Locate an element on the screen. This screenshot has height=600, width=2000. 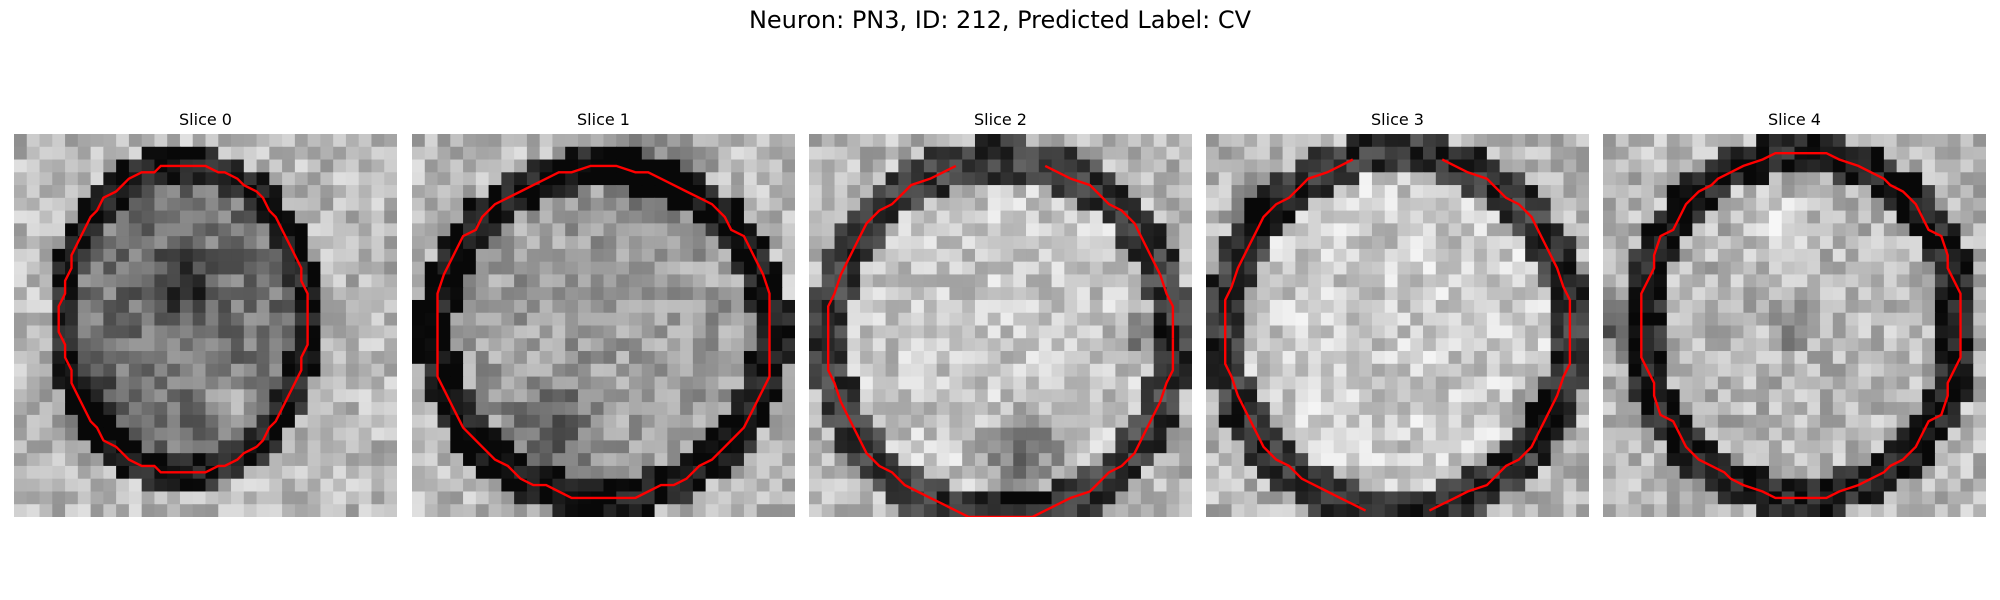
slice-panel-0: Slice 0 is located at coordinates (205, 312).